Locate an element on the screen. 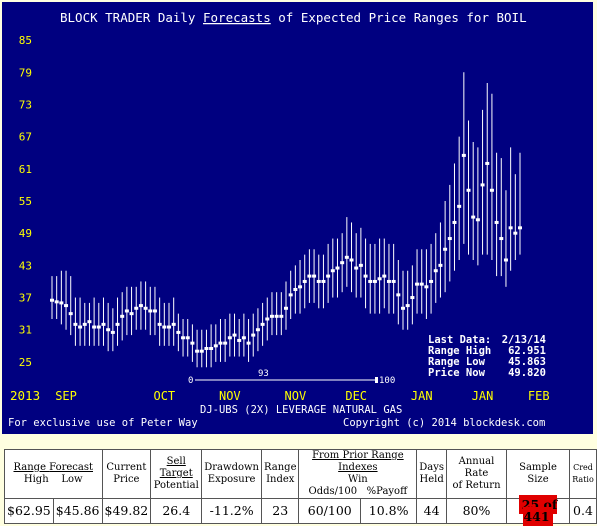 The image size is (597, 526). hdr-range-forecast: Range Forecast High Low is located at coordinates (53, 474).